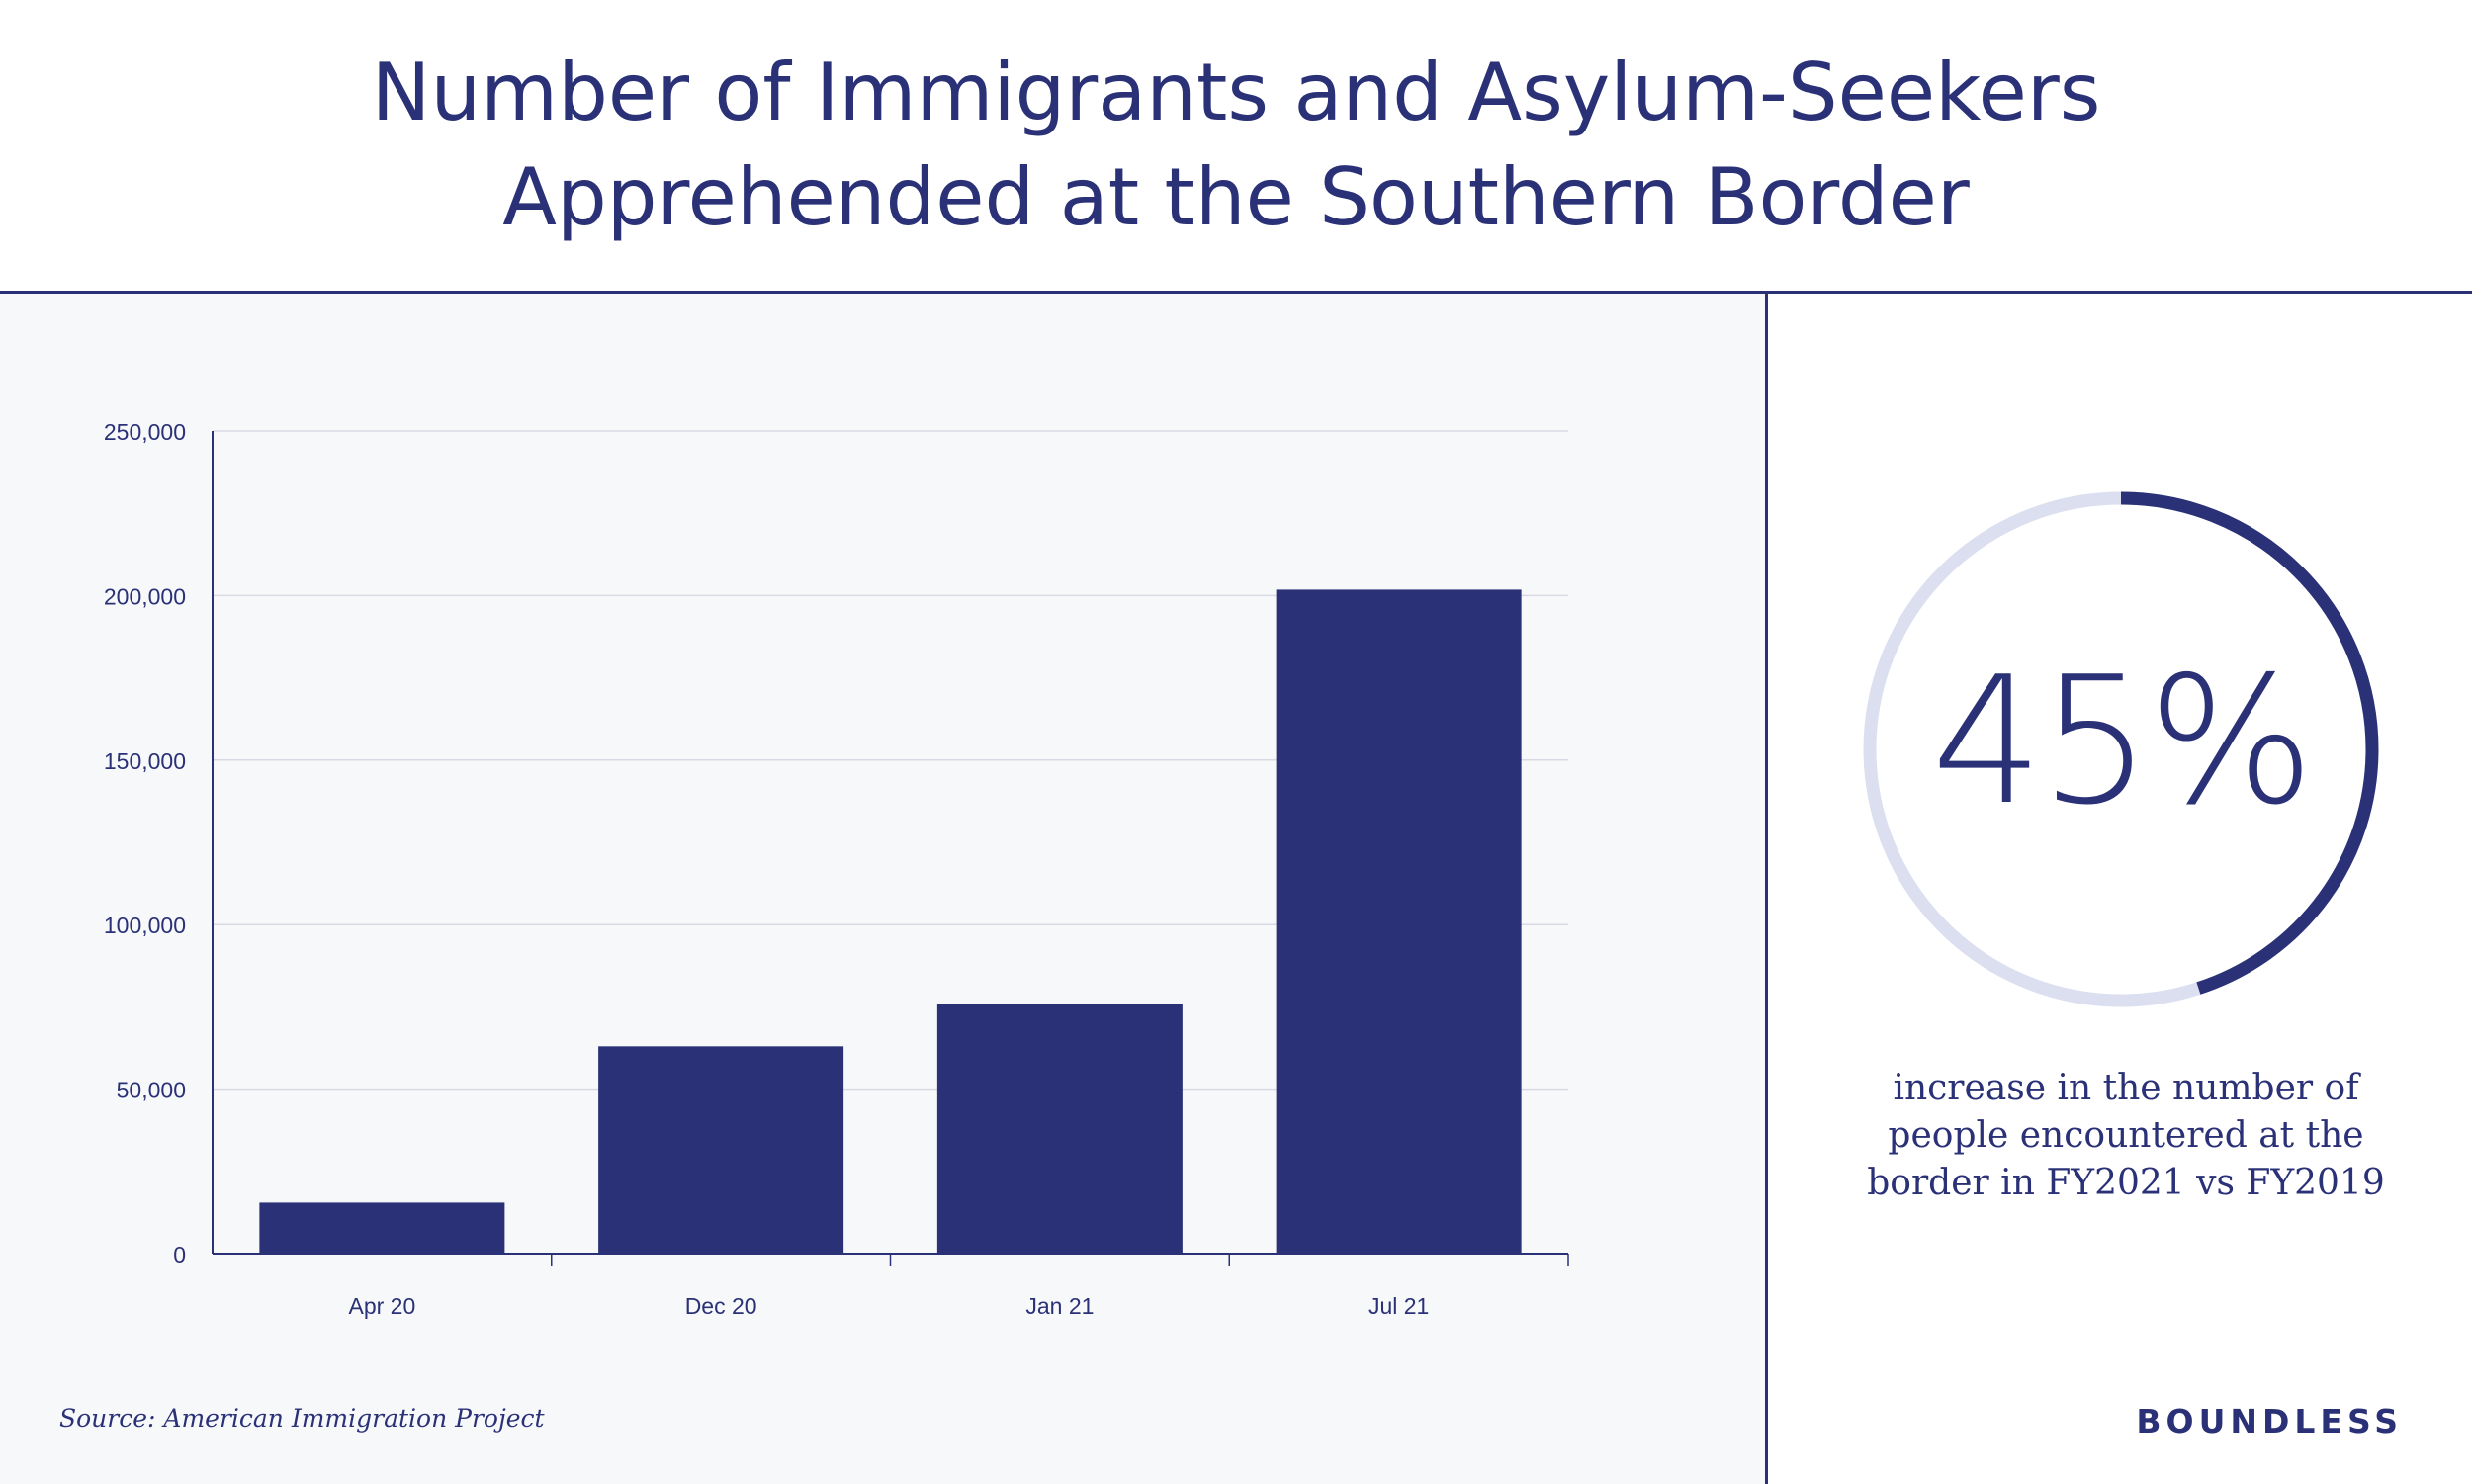  I want to click on stat-caption-line-2: people encountered at the, so click(2126, 1135).